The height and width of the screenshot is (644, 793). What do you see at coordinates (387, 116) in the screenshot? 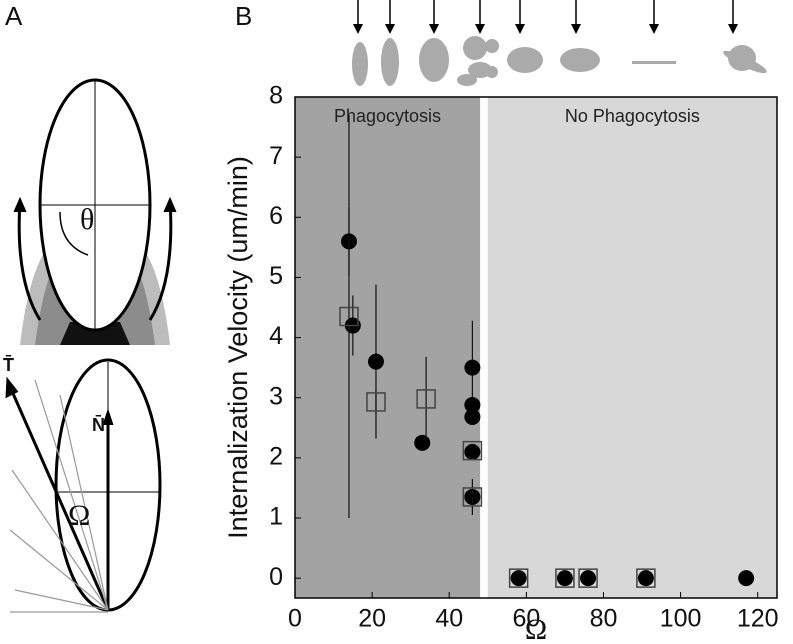
I see `region-label: Phagocytosis` at bounding box center [387, 116].